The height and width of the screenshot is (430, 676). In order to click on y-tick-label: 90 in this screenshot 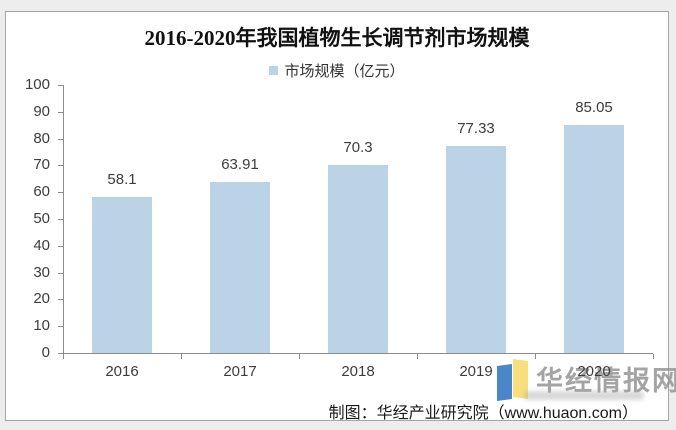, I will do `click(41, 111)`.